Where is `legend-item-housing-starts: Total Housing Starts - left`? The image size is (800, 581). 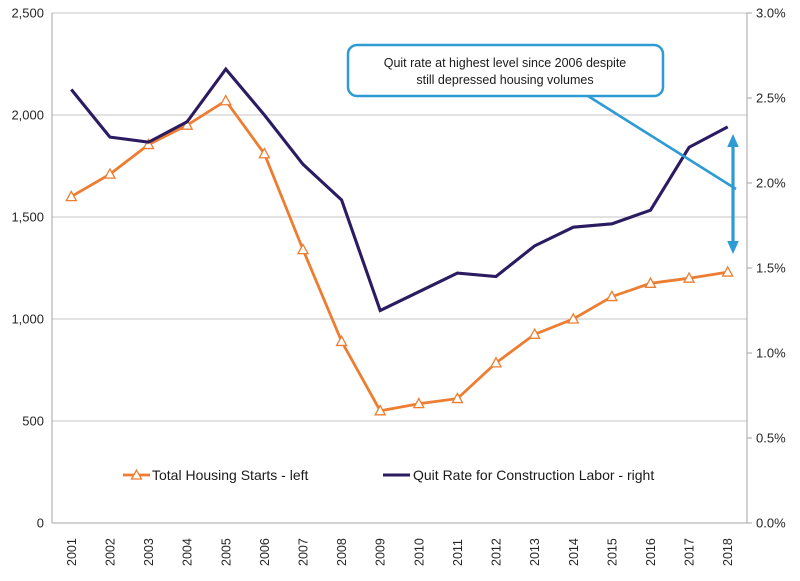
legend-item-housing-starts: Total Housing Starts - left is located at coordinates (216, 475).